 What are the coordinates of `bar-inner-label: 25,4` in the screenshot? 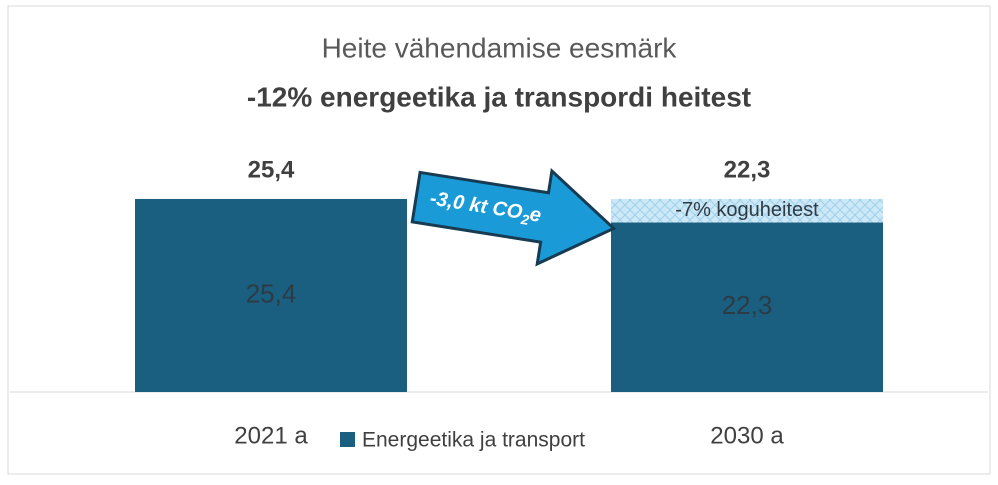 It's located at (271, 293).